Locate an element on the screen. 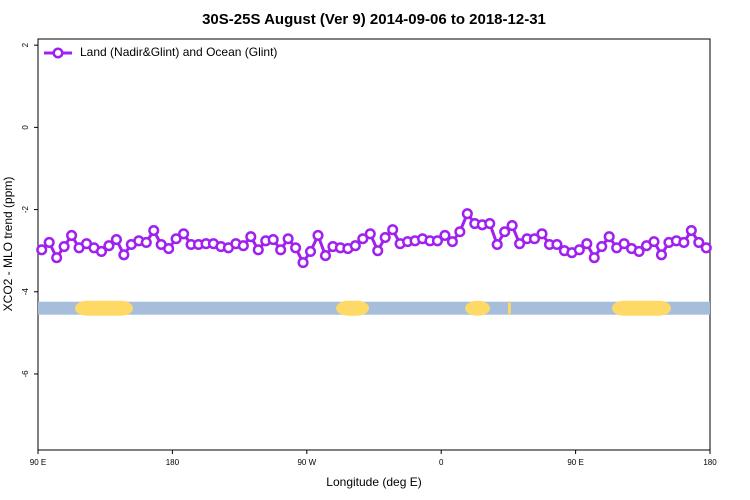 This screenshot has width=750, height=500. y-tick-label: -6 is located at coordinates (25, 374).